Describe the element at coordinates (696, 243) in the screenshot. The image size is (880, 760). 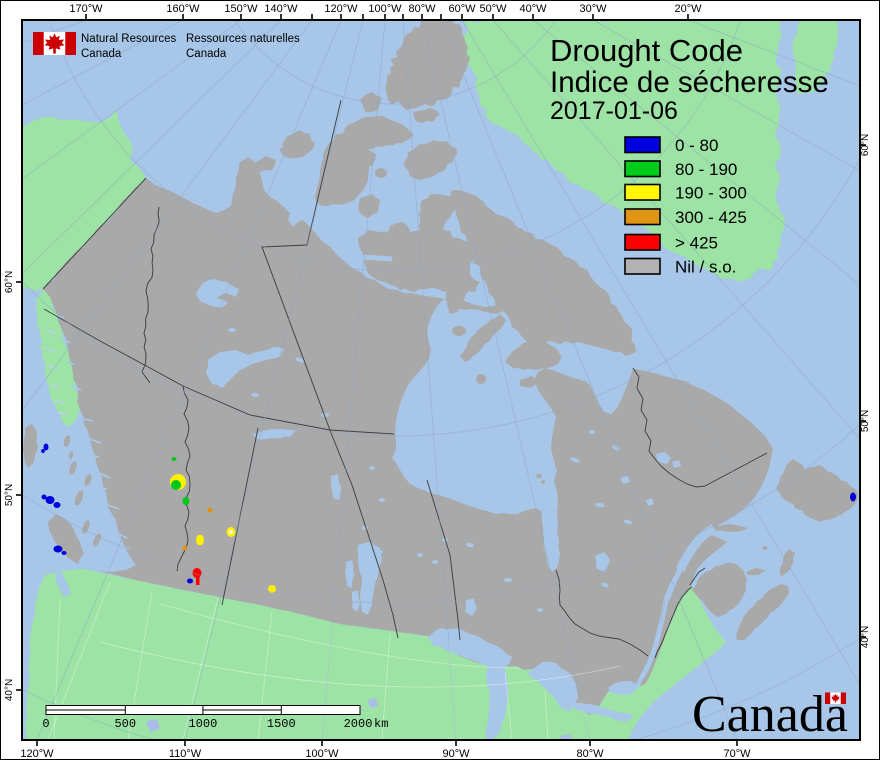
I see `svg-text: > 425` at that location.